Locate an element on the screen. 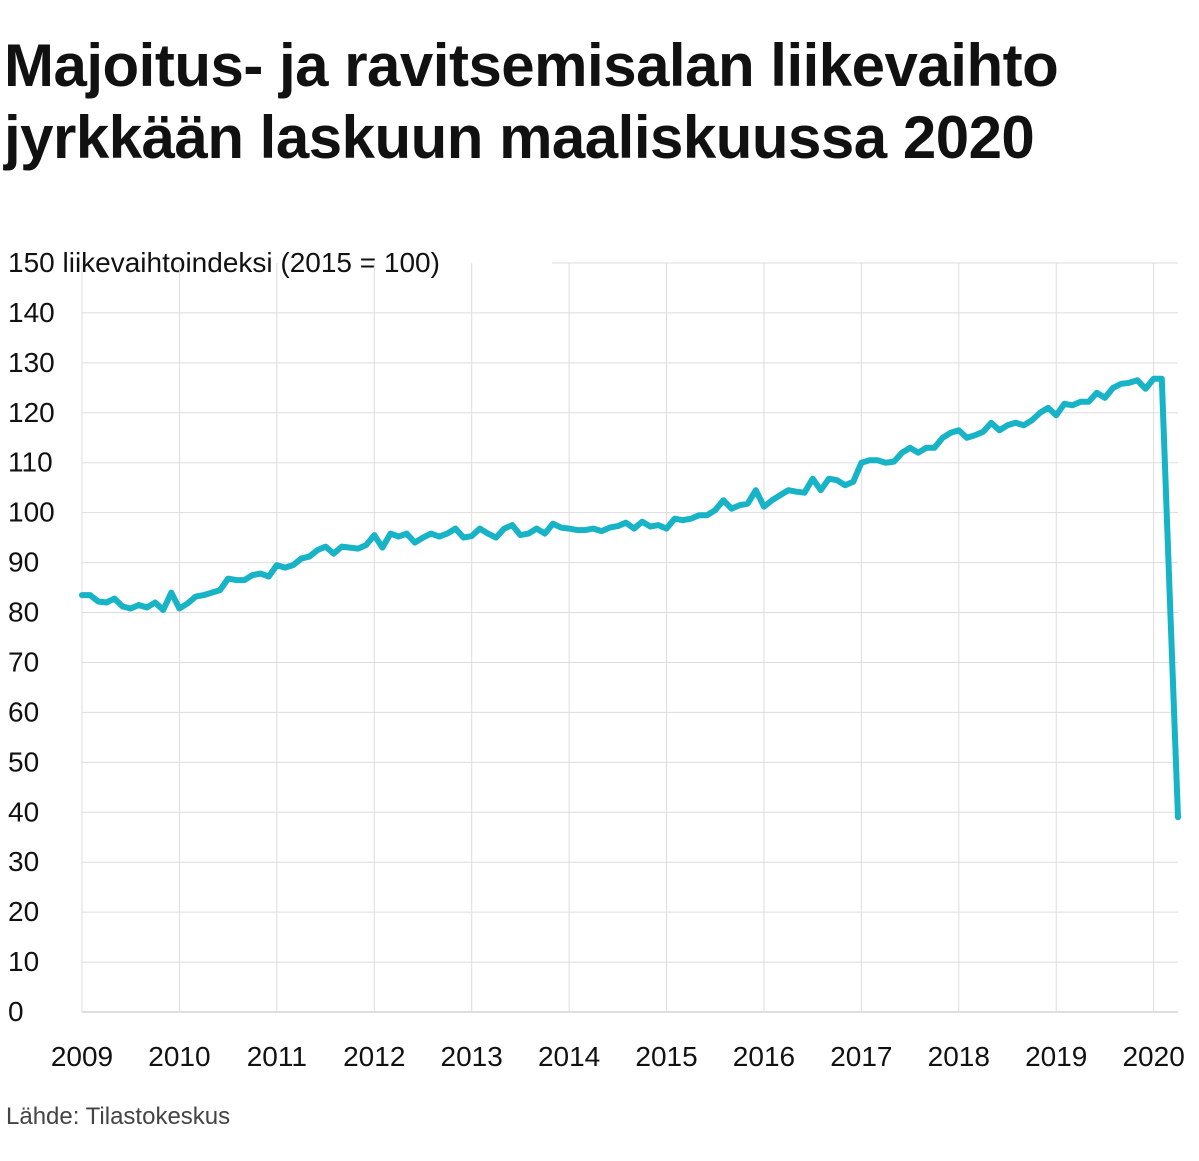 This screenshot has height=1161, width=1199. chart-title-line-2: jyrkkään laskuun maaliskuussa 2020 is located at coordinates (519, 137).